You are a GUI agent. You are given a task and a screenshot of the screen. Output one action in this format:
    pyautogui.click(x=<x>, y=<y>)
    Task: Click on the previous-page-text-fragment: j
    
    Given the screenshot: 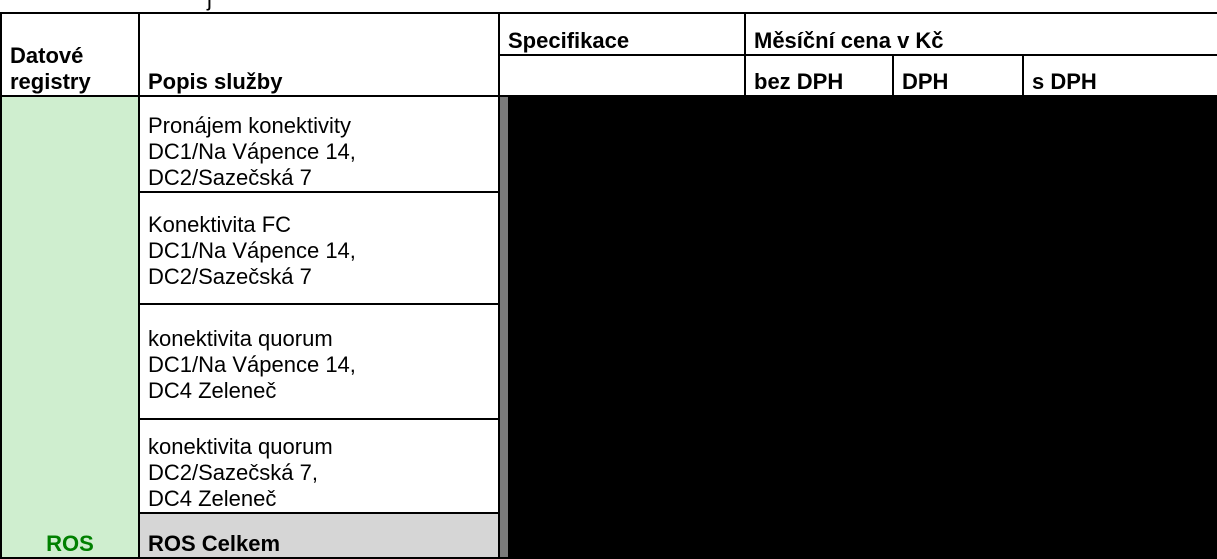 What is the action you would take?
    pyautogui.click(x=608, y=6)
    